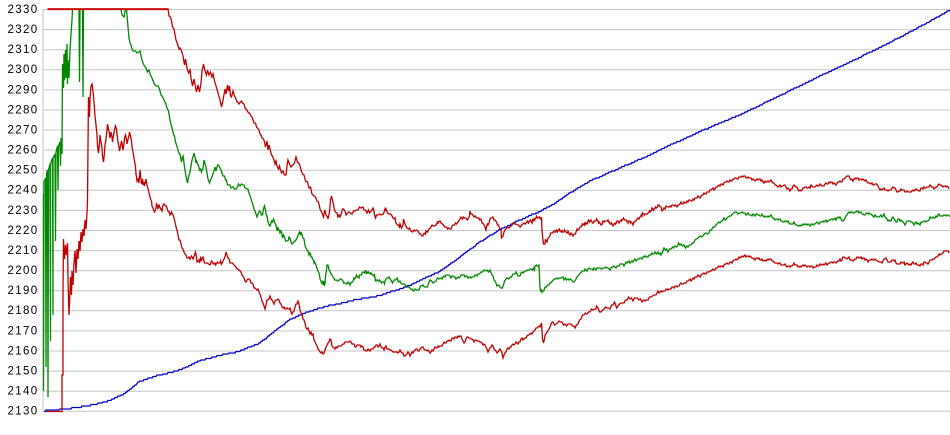  I want to click on svg-text: 2200, so click(23, 271).